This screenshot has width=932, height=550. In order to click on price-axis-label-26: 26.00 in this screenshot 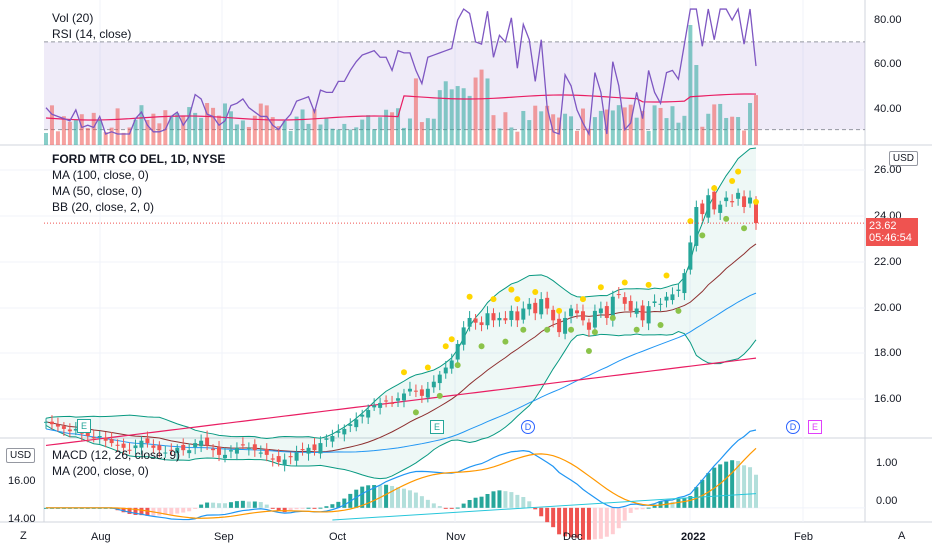, I will do `click(888, 170)`.